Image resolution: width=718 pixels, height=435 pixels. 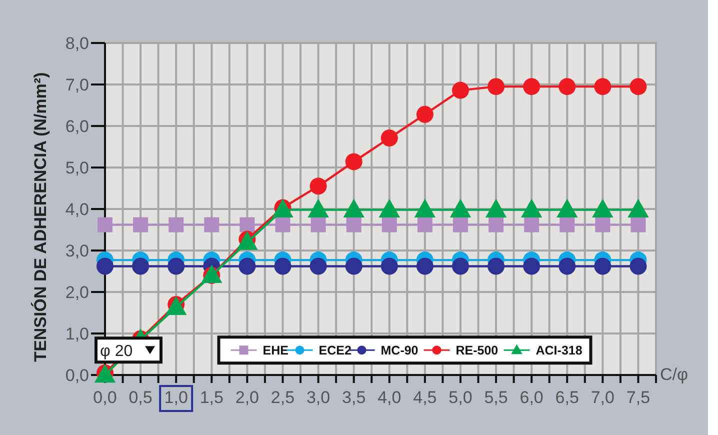 What do you see at coordinates (77, 85) in the screenshot?
I see `y-tick-label: 7,0` at bounding box center [77, 85].